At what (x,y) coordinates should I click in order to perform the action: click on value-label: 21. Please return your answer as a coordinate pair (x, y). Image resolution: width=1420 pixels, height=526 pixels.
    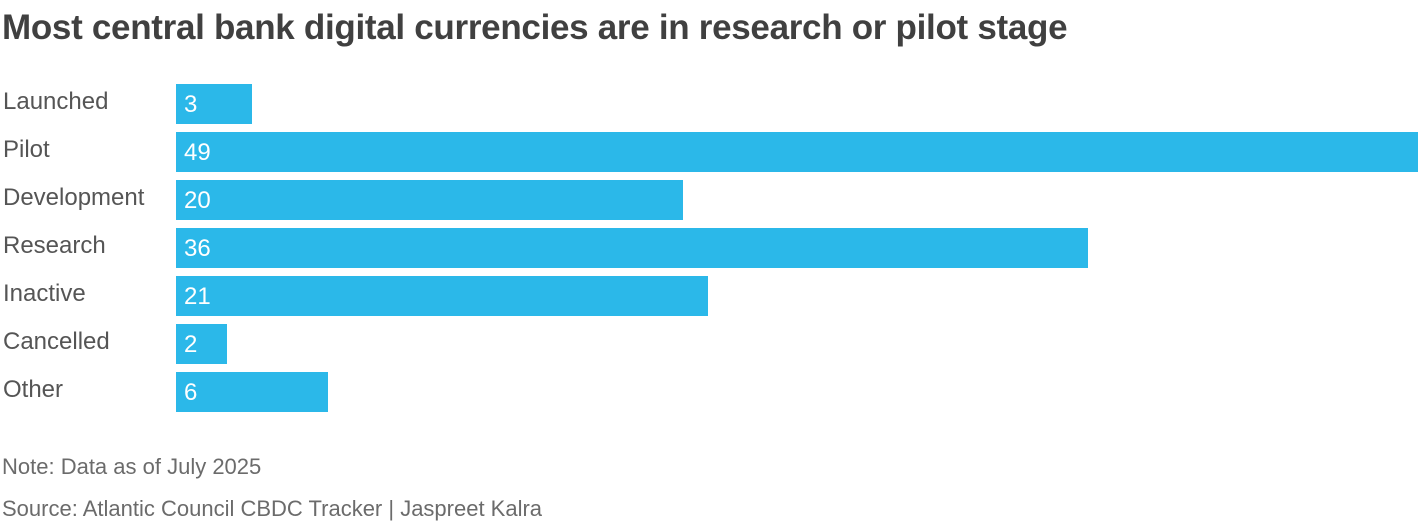
    Looking at the image, I should click on (197, 296).